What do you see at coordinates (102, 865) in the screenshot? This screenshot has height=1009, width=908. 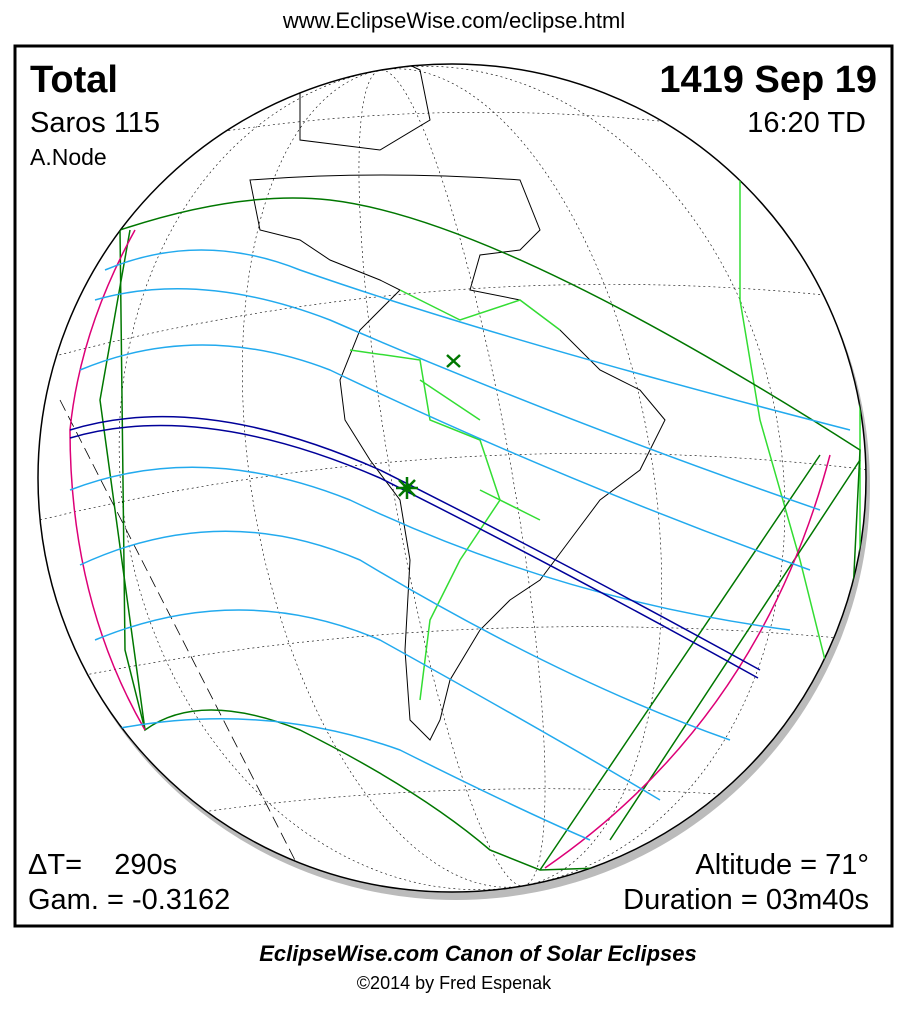 I see `delta-t: ΔT= 290s` at bounding box center [102, 865].